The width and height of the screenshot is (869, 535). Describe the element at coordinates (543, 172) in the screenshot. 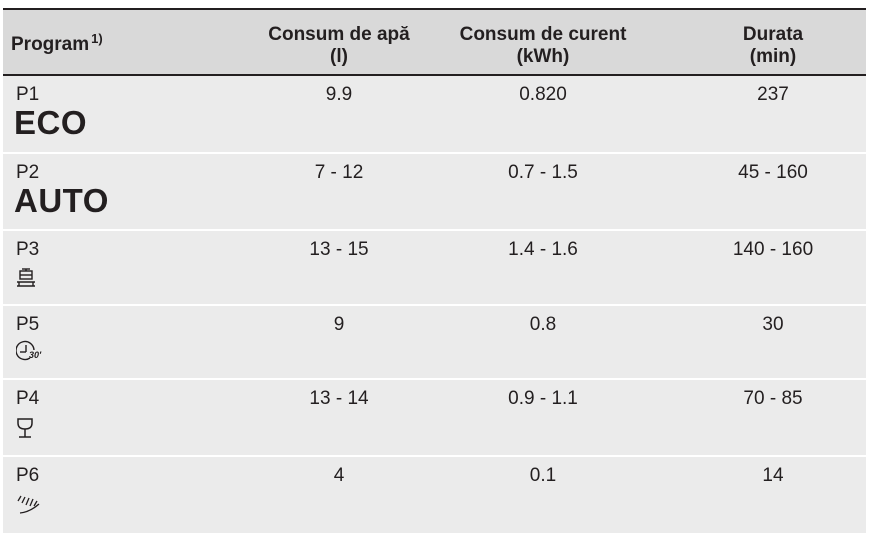

I see `power-value: 0.7 - 1.5` at that location.